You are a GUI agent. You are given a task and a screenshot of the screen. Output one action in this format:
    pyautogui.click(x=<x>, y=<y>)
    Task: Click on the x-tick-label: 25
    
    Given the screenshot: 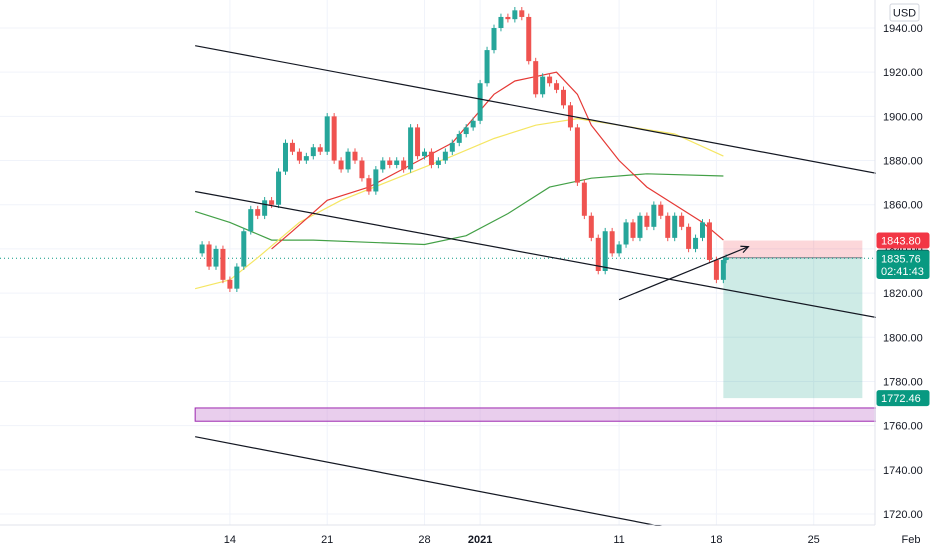 What is the action you would take?
    pyautogui.click(x=814, y=540)
    